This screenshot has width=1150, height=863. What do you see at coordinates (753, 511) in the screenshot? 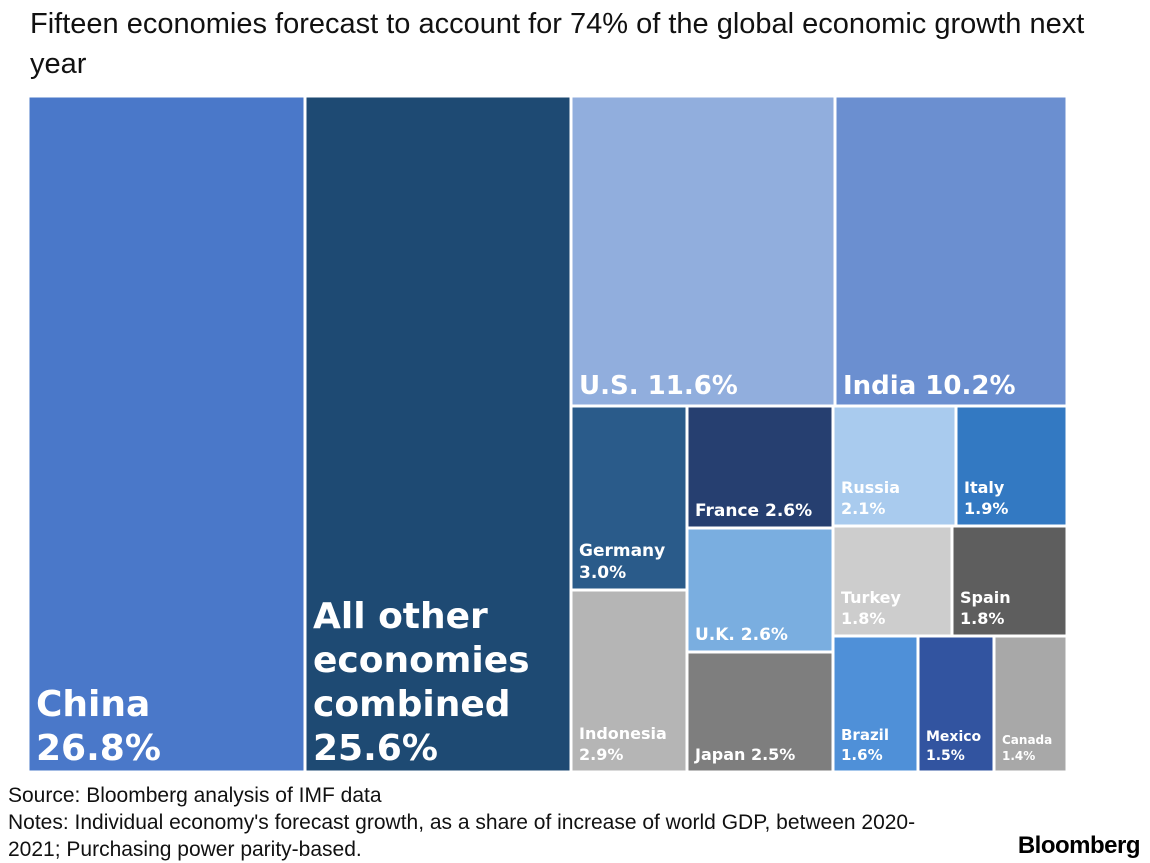
I see `treemap-label-france: France 2.6%` at bounding box center [753, 511].